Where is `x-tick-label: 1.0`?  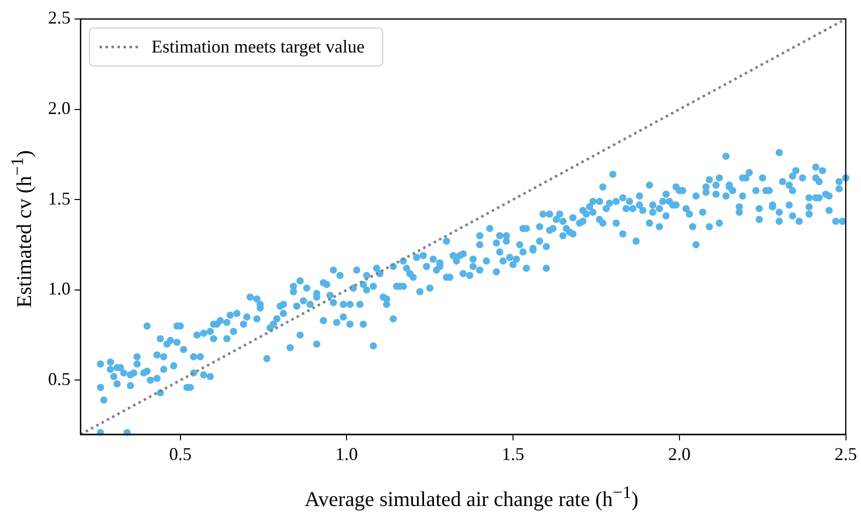
x-tick-label: 1.0 is located at coordinates (346, 454).